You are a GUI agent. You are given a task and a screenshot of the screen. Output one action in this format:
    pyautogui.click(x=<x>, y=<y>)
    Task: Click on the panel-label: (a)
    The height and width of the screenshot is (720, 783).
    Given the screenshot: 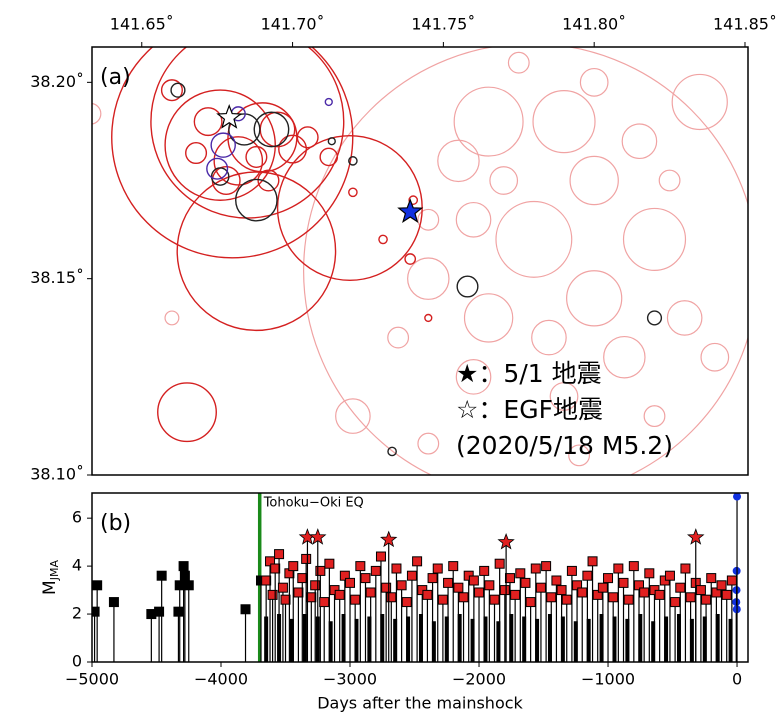 What is the action you would take?
    pyautogui.click(x=115, y=77)
    